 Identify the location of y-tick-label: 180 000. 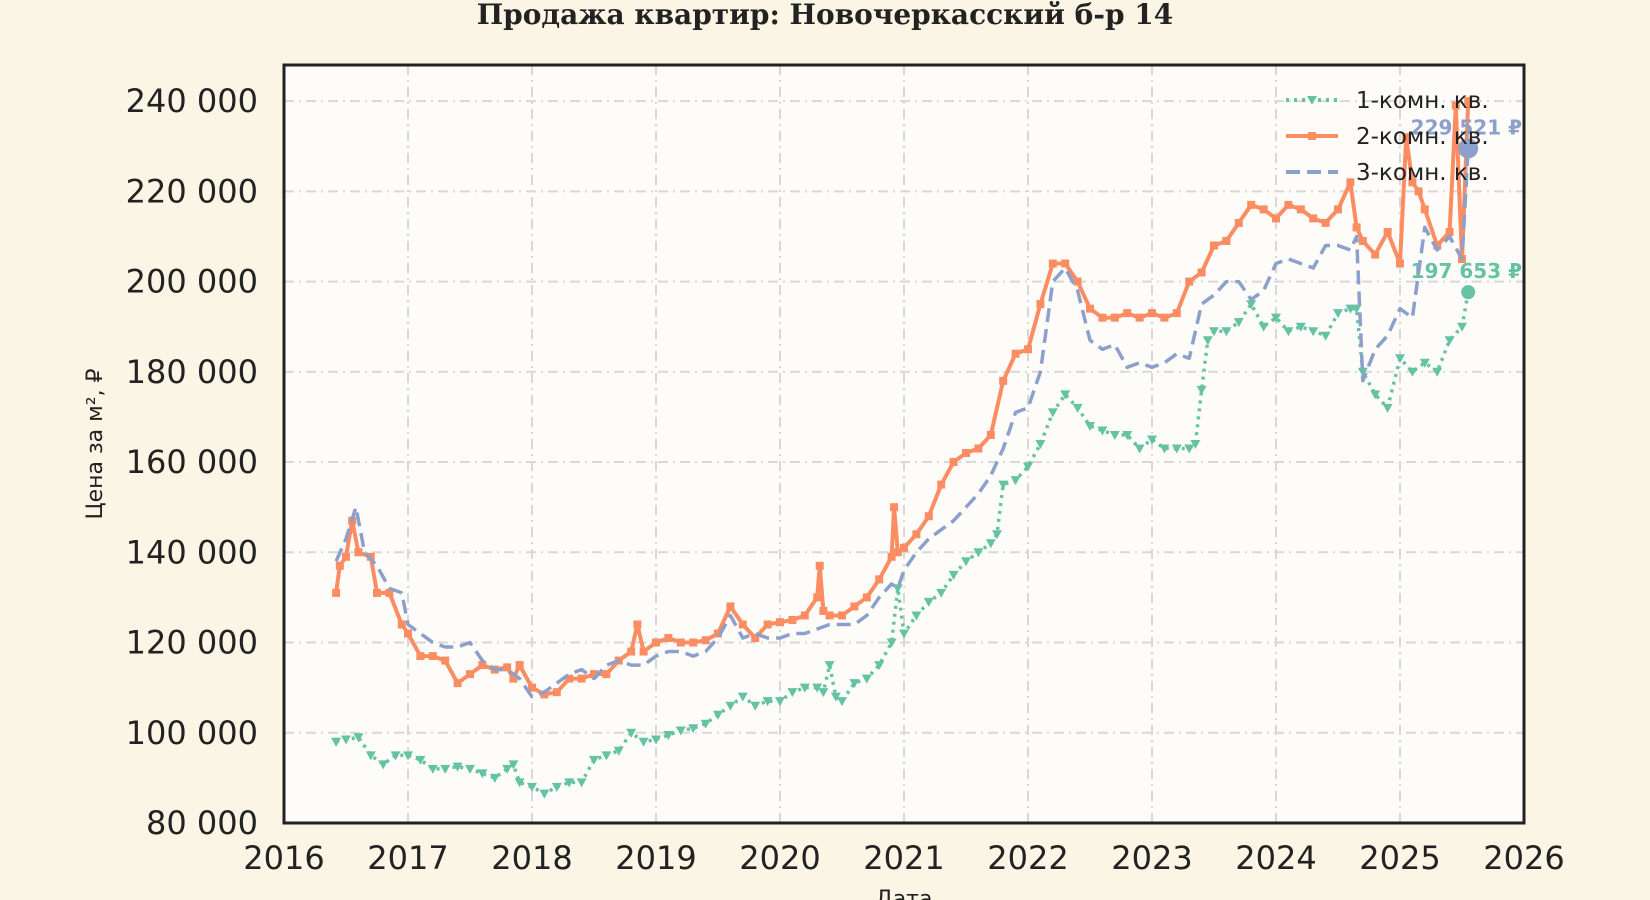
(192, 372).